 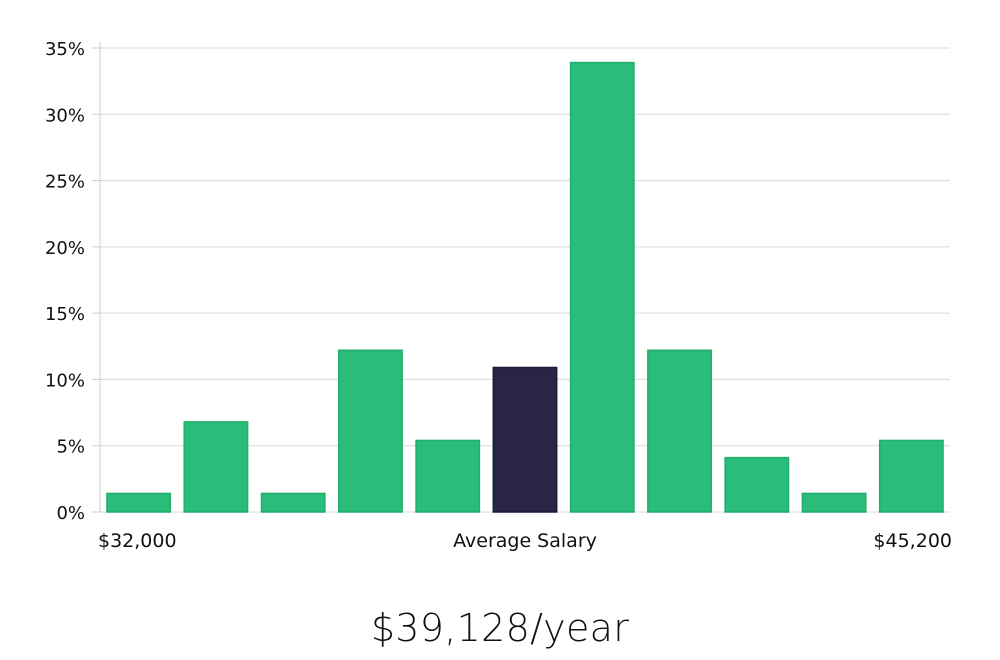 What do you see at coordinates (70, 513) in the screenshot?
I see `y-tick-label: 0%` at bounding box center [70, 513].